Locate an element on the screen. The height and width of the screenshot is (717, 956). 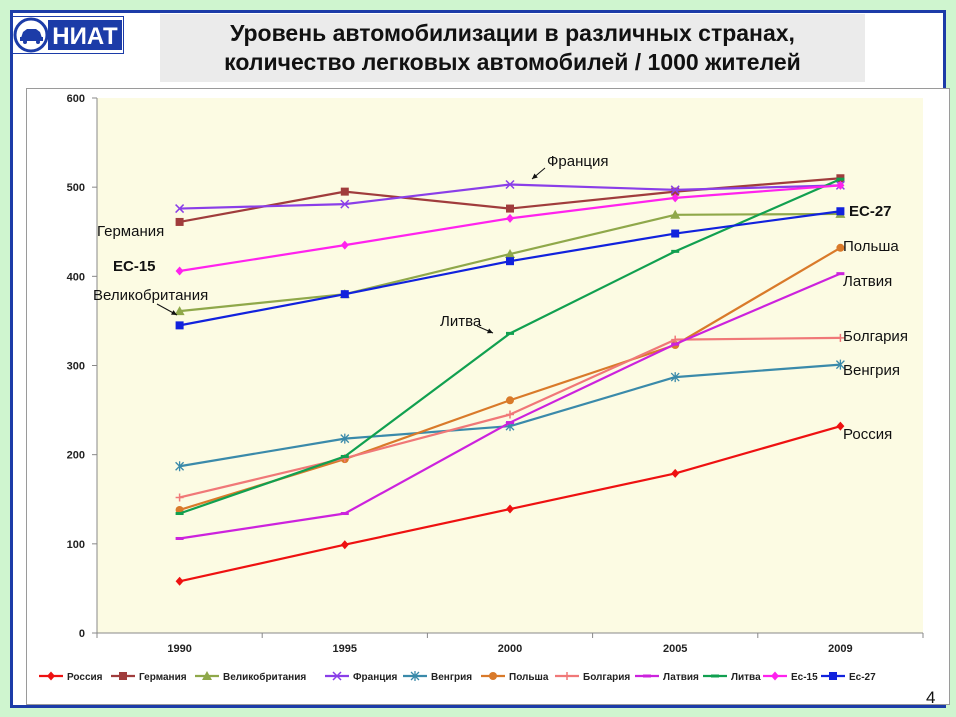
legend-label: Польша is located at coordinates (529, 677).